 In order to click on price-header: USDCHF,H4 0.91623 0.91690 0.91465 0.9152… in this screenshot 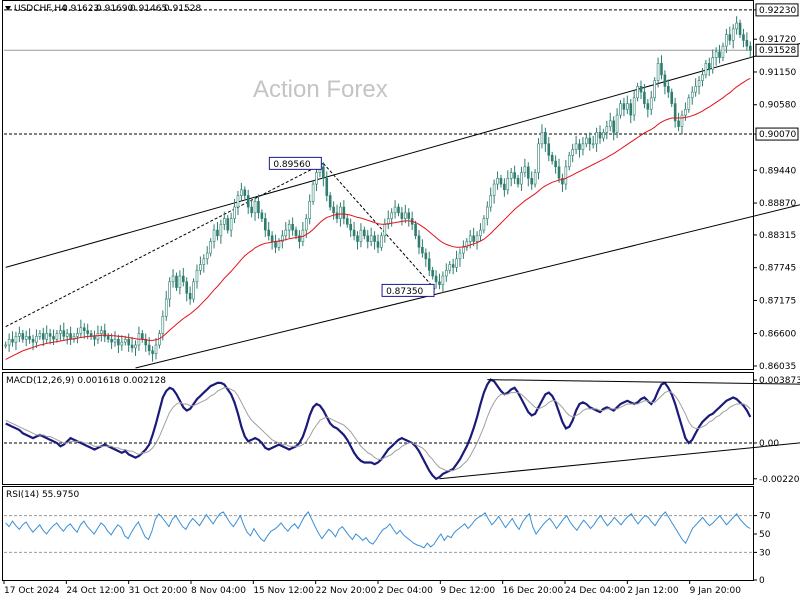, I will do `click(103, 9)`.